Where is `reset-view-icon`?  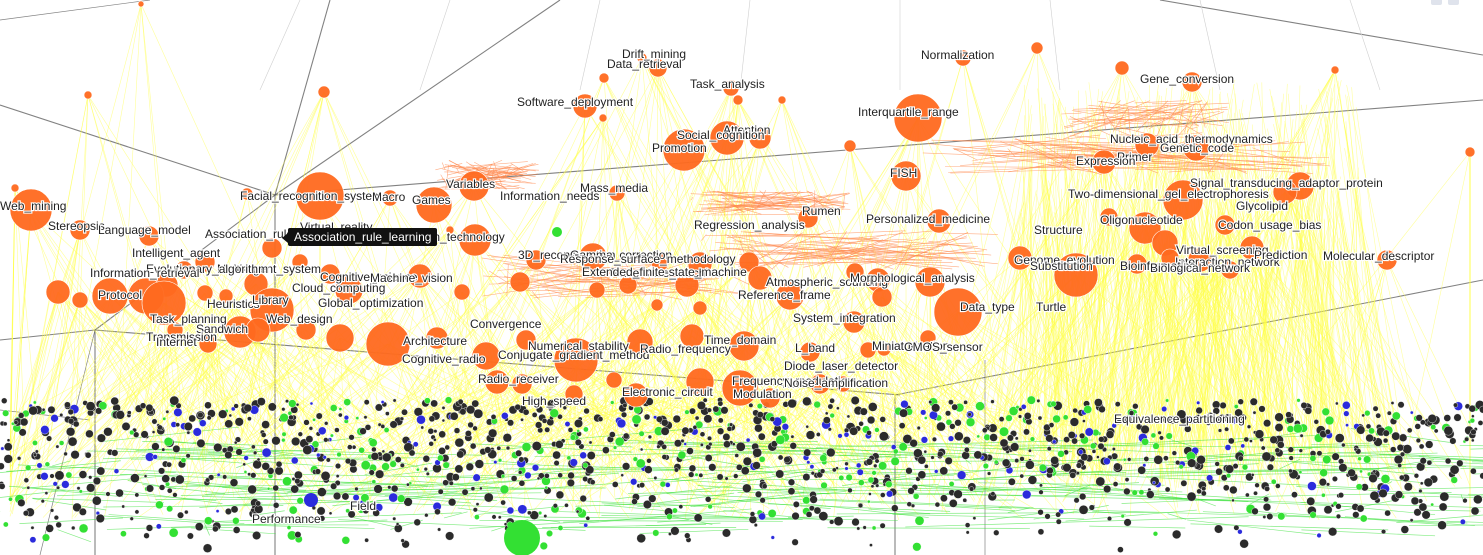
reset-view-icon is located at coordinates (1436, 2).